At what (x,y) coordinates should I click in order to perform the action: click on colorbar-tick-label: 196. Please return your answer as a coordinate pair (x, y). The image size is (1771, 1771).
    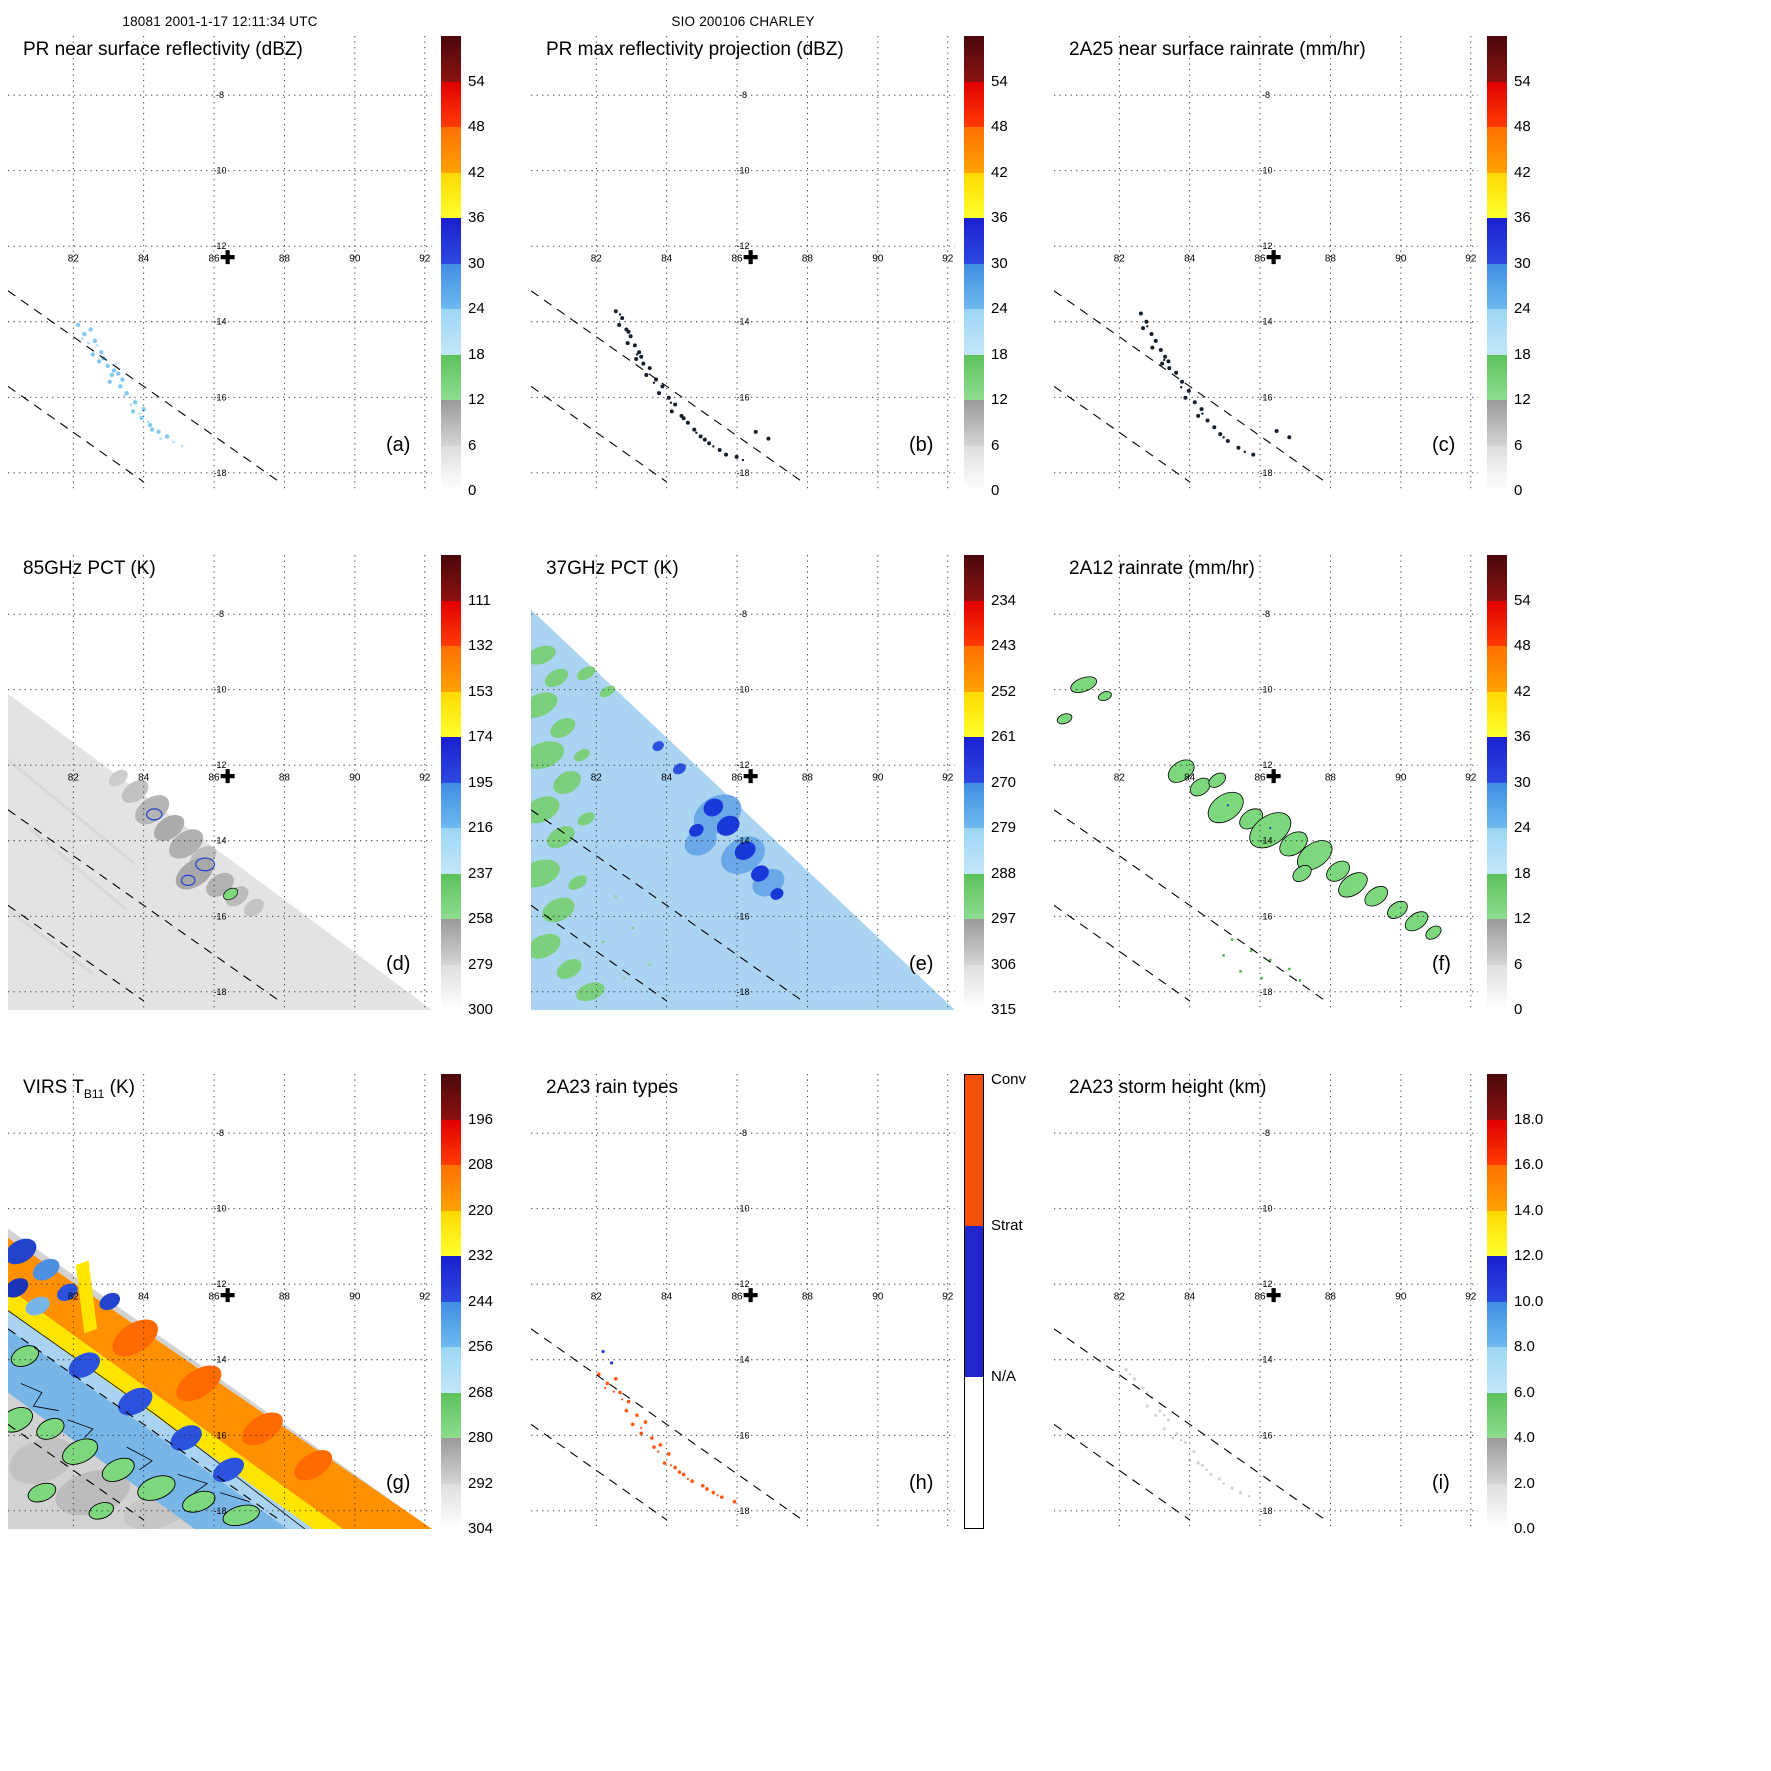
    Looking at the image, I should click on (481, 1119).